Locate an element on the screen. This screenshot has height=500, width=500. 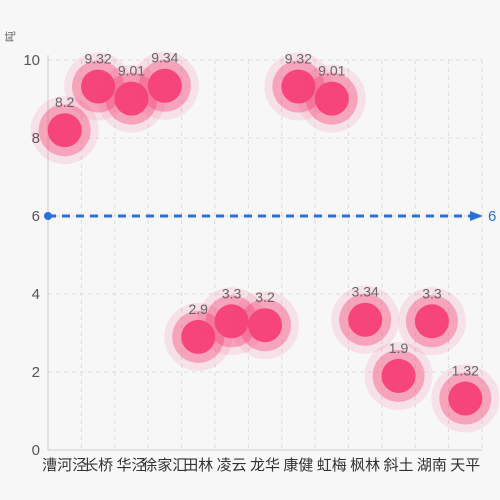
x-tick-label: 斜土 is located at coordinates (399, 465).